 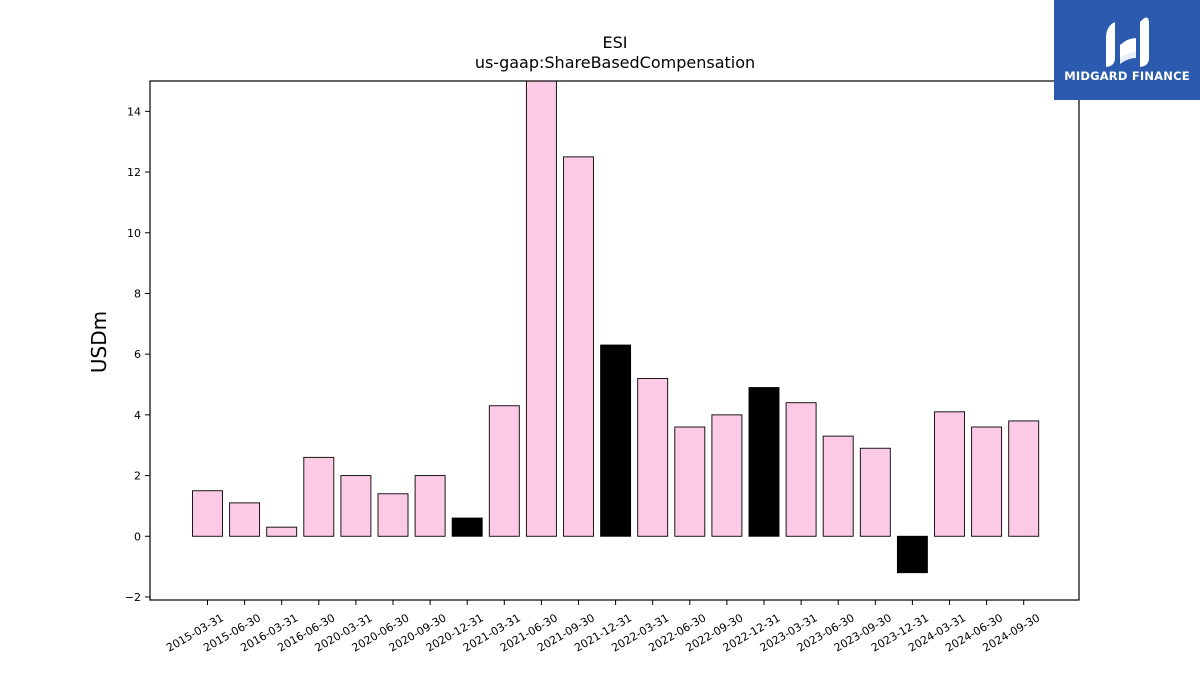 I want to click on chart-subtitle: us-gaap:ShareBasedCompensation, so click(x=615, y=62).